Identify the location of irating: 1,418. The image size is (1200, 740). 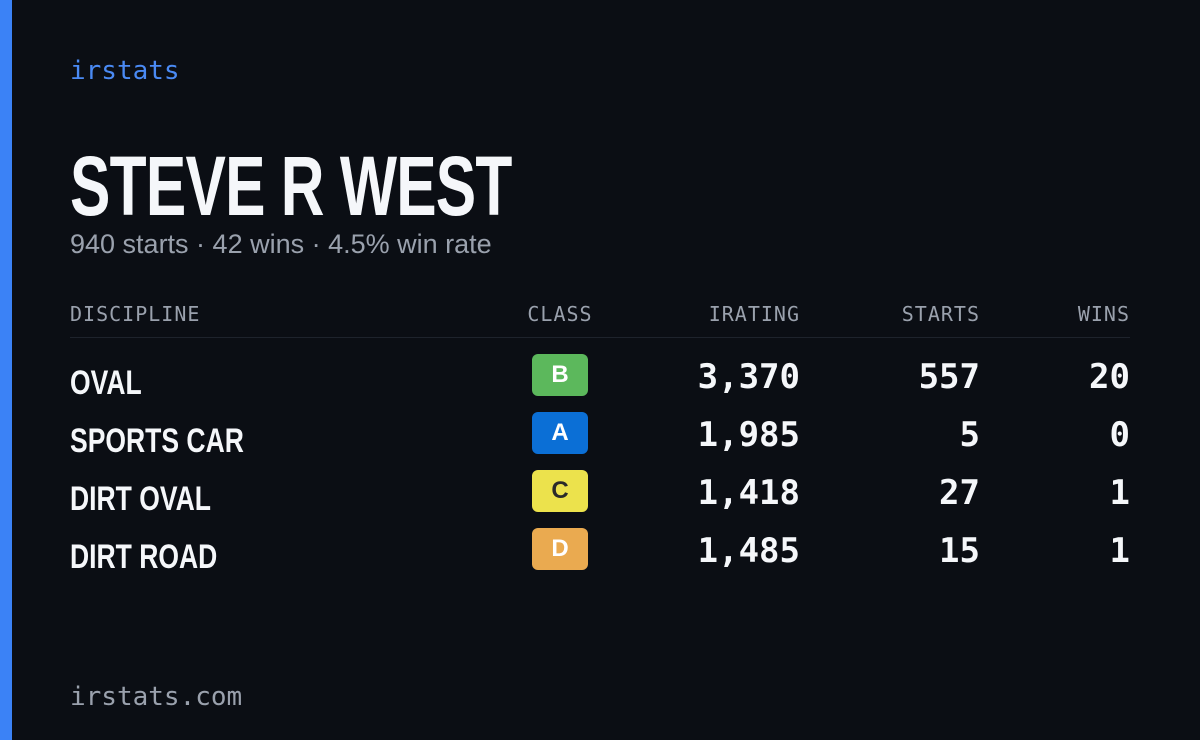
(748, 493).